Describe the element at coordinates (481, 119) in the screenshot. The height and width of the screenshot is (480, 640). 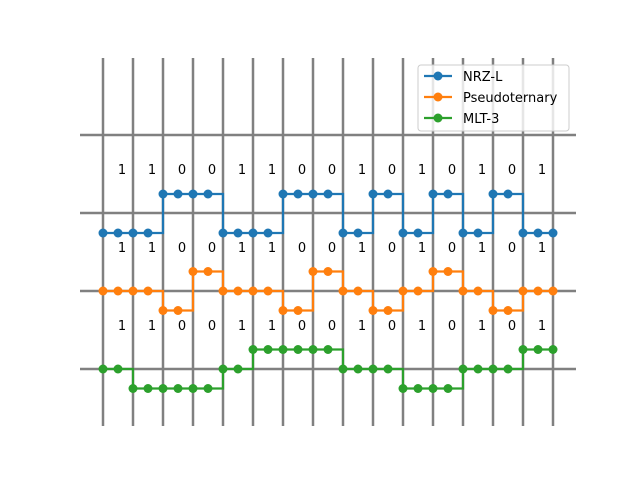
I see `legend-label: MLT-3` at that location.